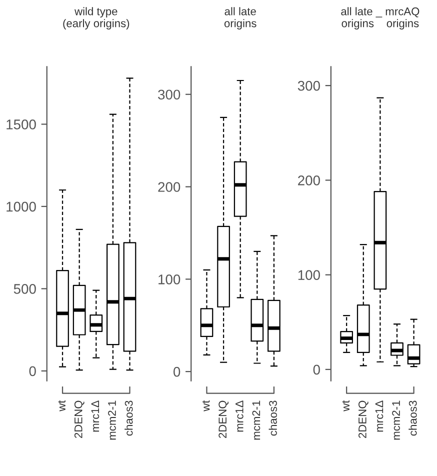 This screenshot has height=476, width=437. Describe the element at coordinates (25, 289) in the screenshot. I see `y-tick-label: 500` at that location.